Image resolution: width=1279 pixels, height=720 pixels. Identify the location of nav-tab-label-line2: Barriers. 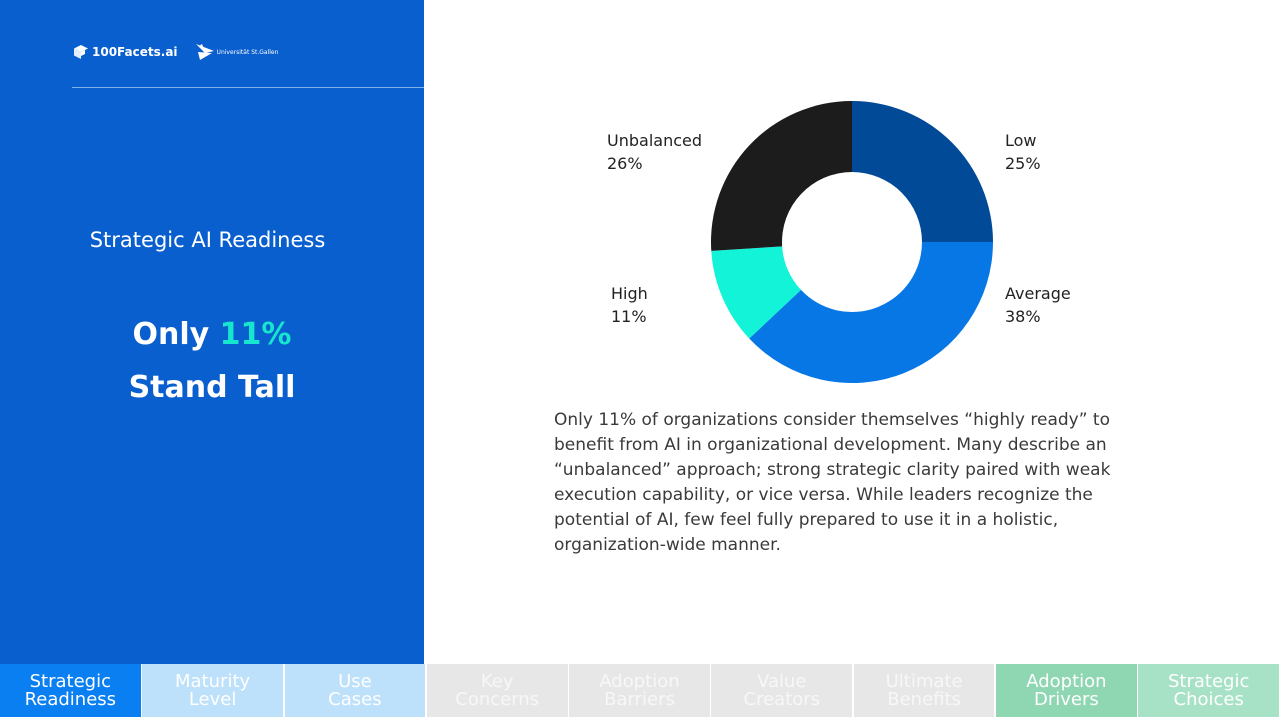
(639, 699).